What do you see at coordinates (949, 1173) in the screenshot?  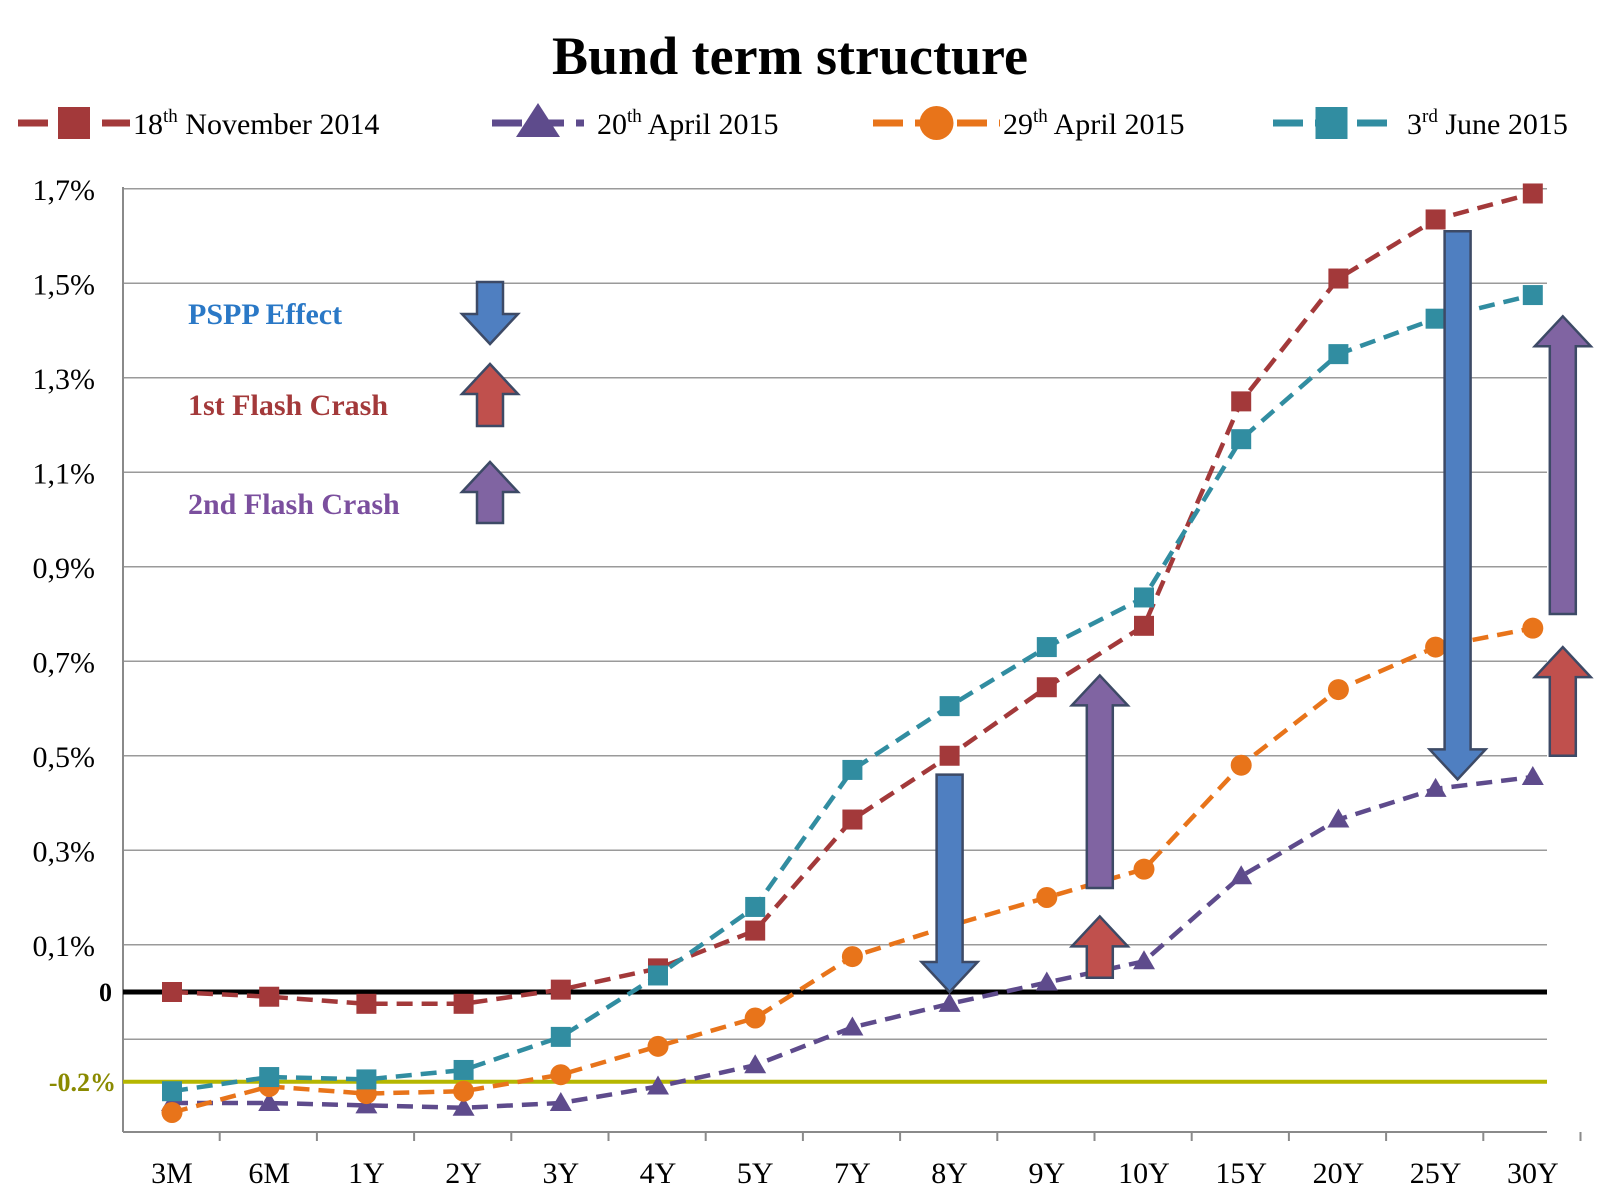 I see `x-tick-label-8y: 8Y` at bounding box center [949, 1173].